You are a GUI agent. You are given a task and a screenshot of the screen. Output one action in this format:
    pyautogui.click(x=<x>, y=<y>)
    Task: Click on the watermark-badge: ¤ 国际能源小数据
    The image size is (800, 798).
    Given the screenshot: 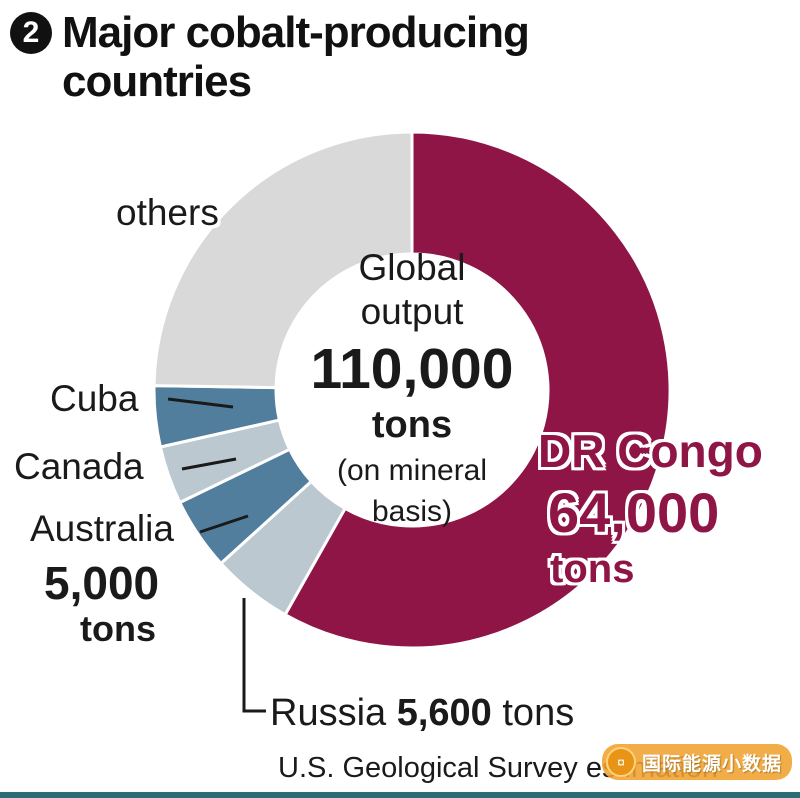 What is the action you would take?
    pyautogui.click(x=696, y=762)
    